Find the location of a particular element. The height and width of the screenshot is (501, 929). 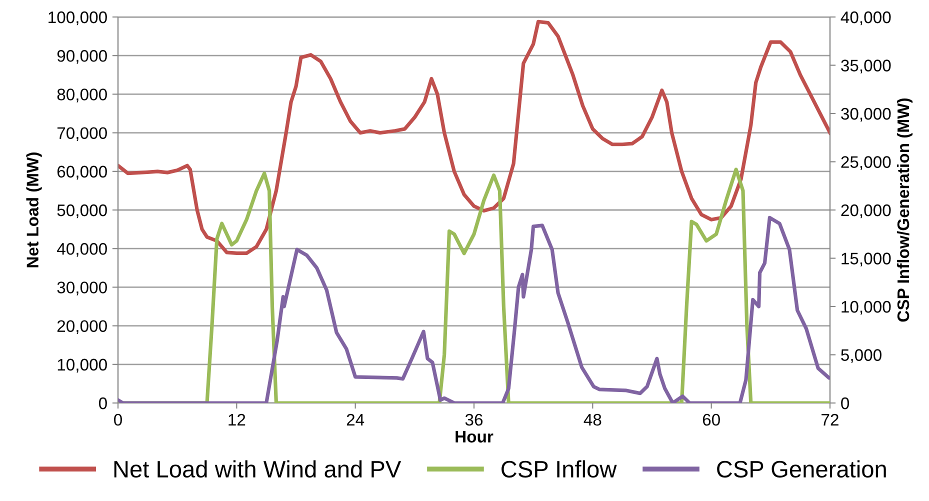

y-tick-label: 50,000 is located at coordinates (82, 211).